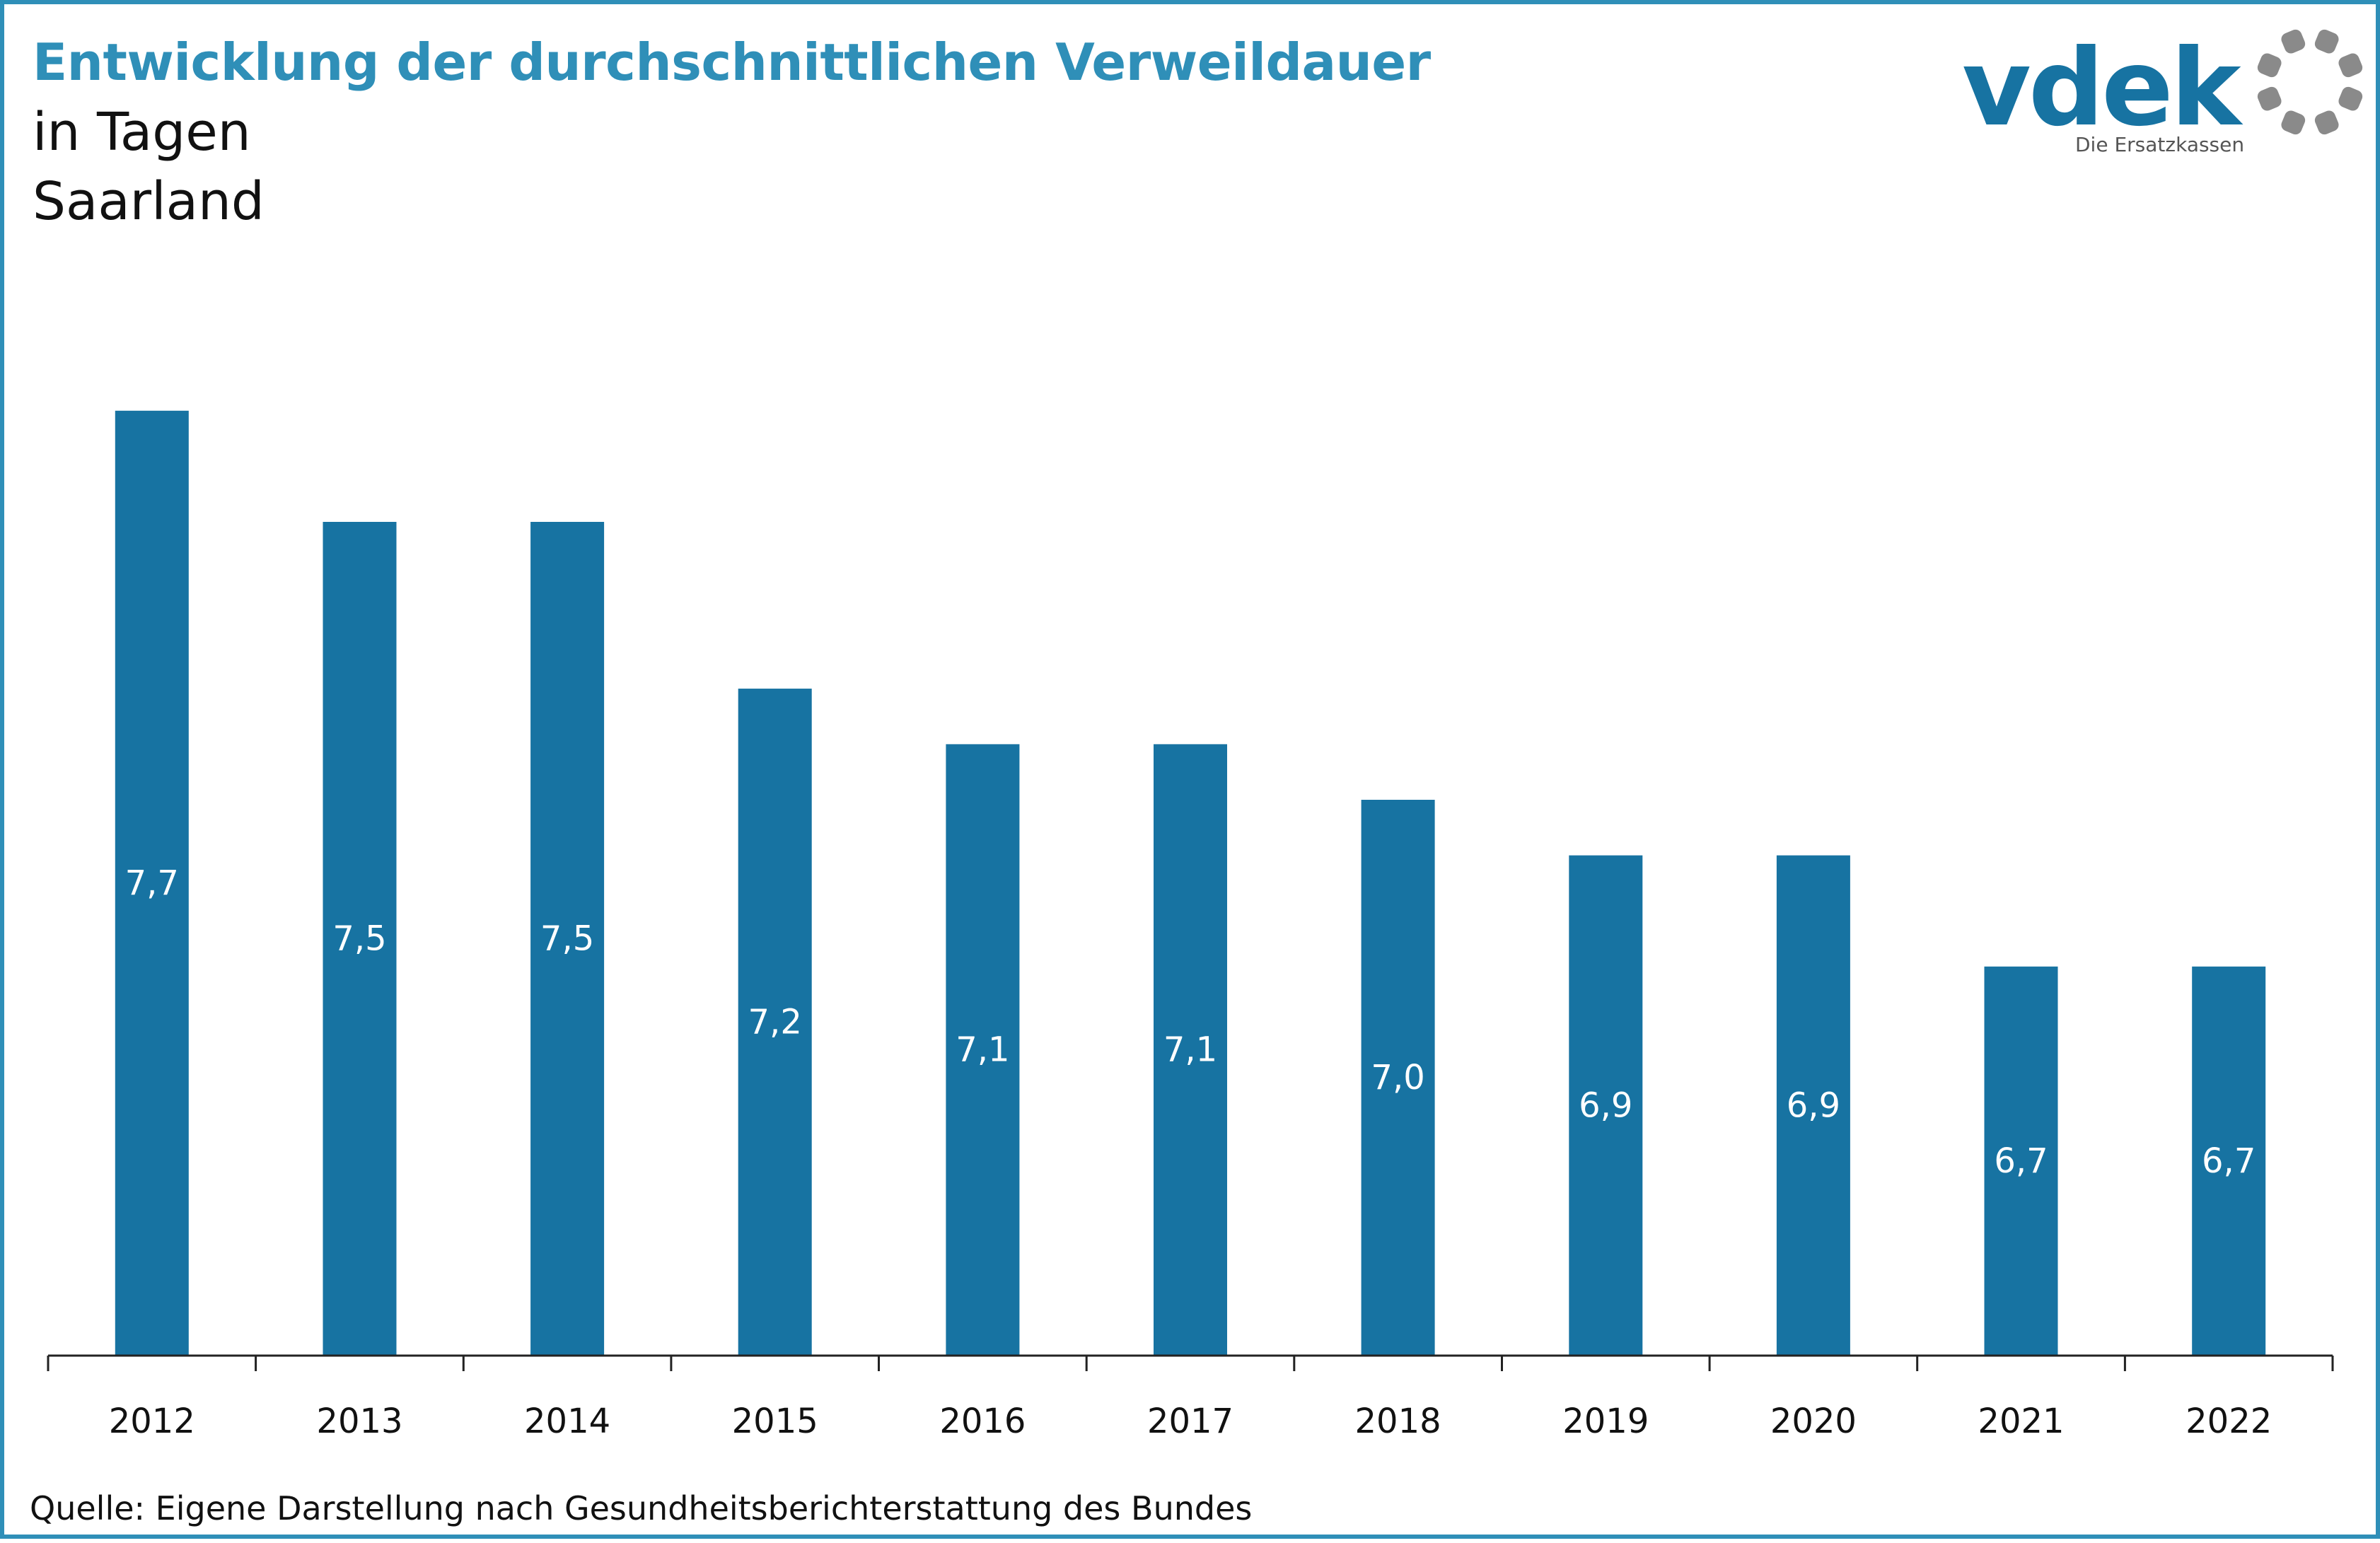  I want to click on bar-2016, so click(983, 1050).